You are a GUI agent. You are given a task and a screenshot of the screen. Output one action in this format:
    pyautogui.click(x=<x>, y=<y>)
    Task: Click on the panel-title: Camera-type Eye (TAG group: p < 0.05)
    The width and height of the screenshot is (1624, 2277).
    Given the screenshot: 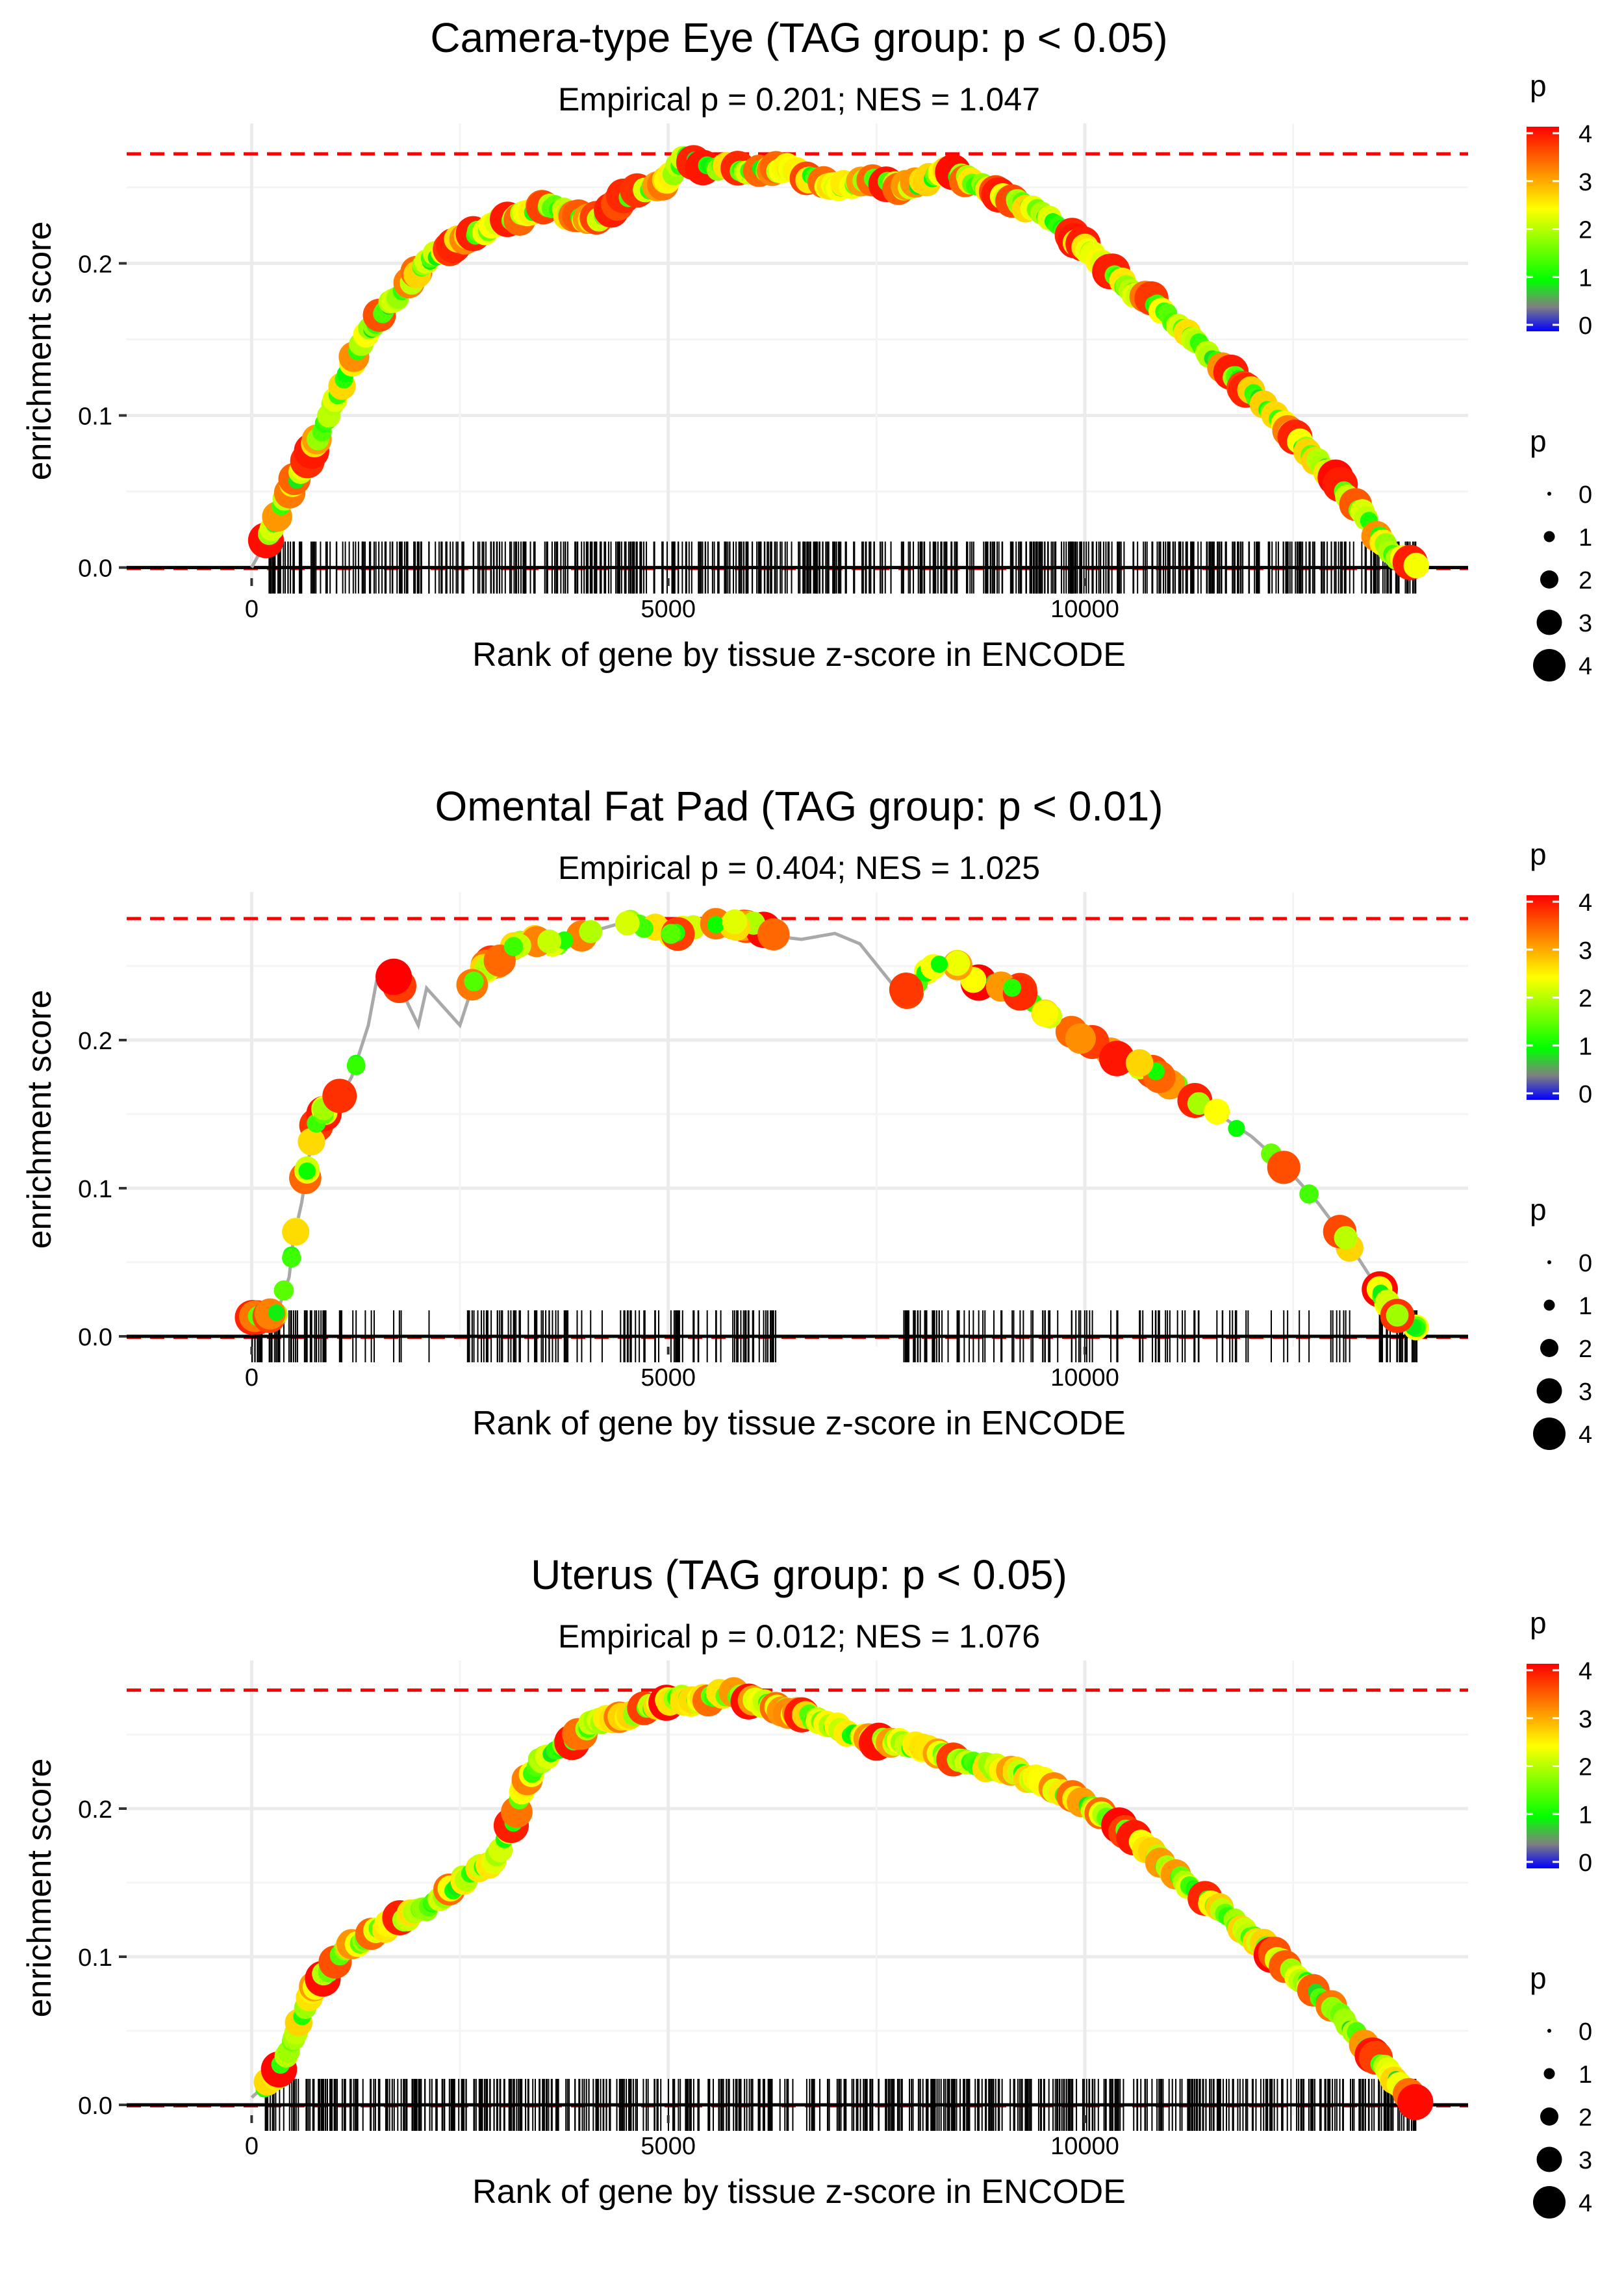 What is the action you would take?
    pyautogui.click(x=798, y=37)
    